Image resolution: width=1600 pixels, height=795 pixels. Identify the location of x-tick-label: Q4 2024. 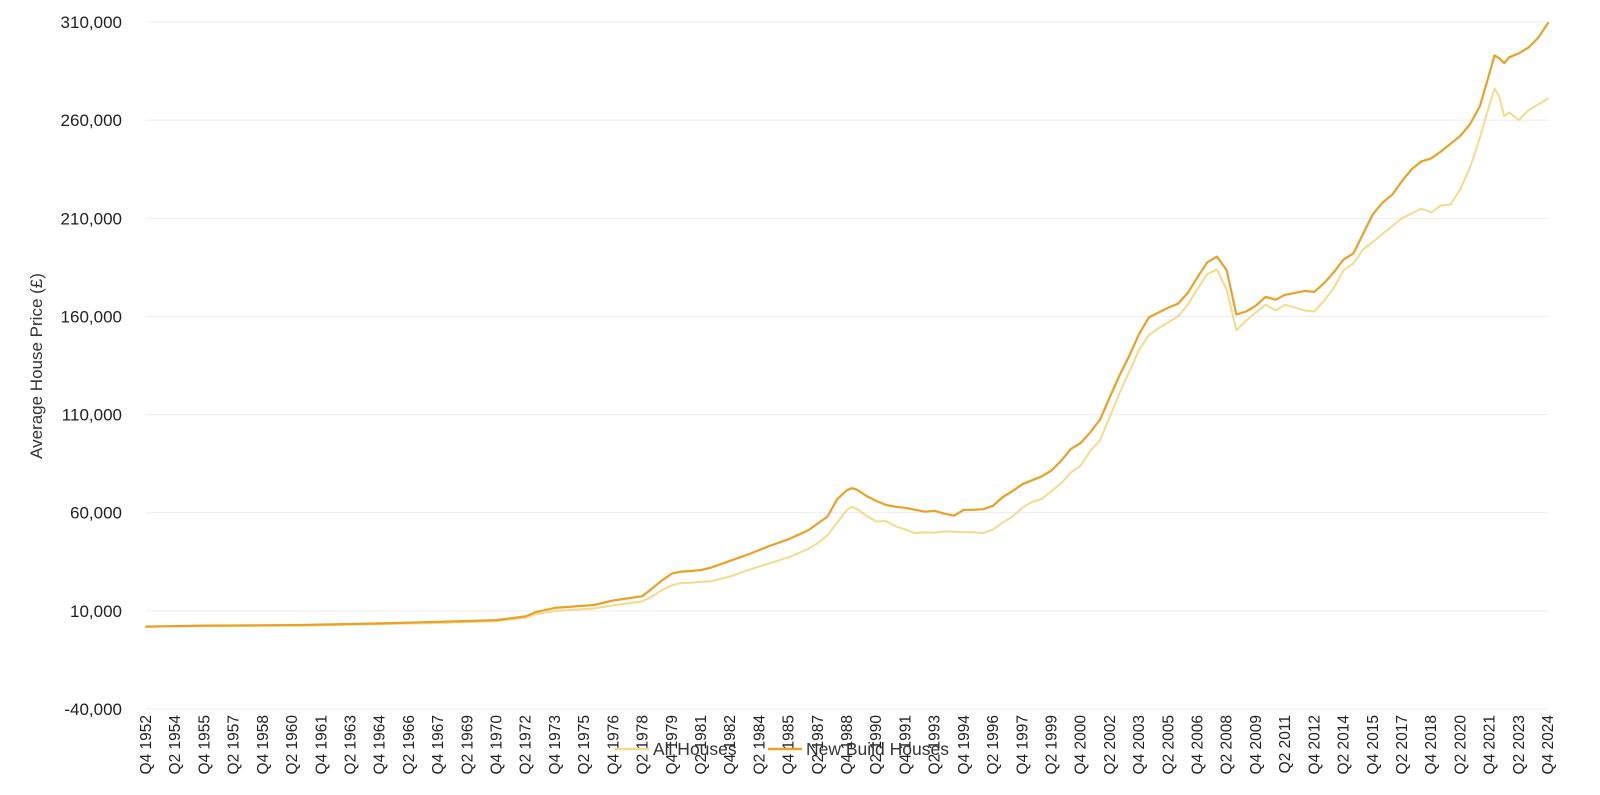
(1548, 745).